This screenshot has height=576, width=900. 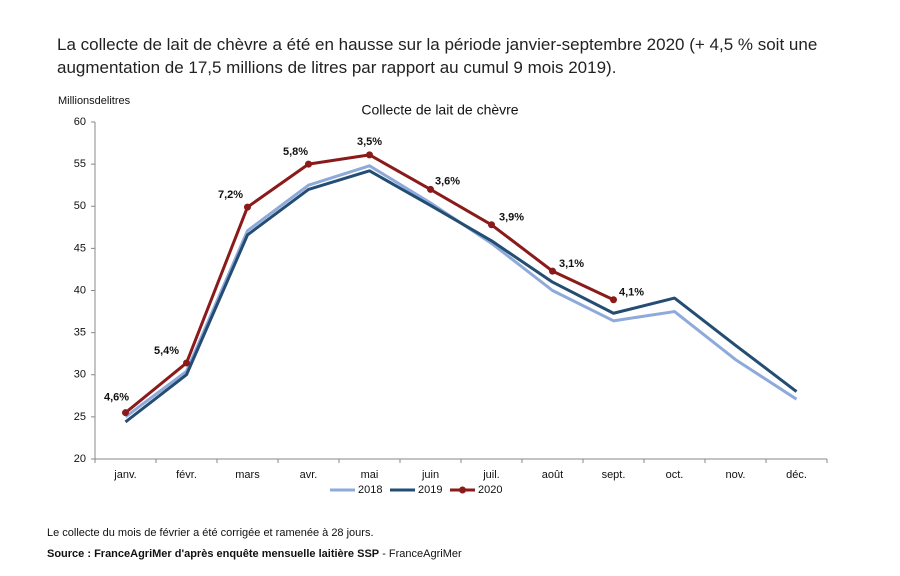 I want to click on y-tick-label: 20, so click(x=80, y=459).